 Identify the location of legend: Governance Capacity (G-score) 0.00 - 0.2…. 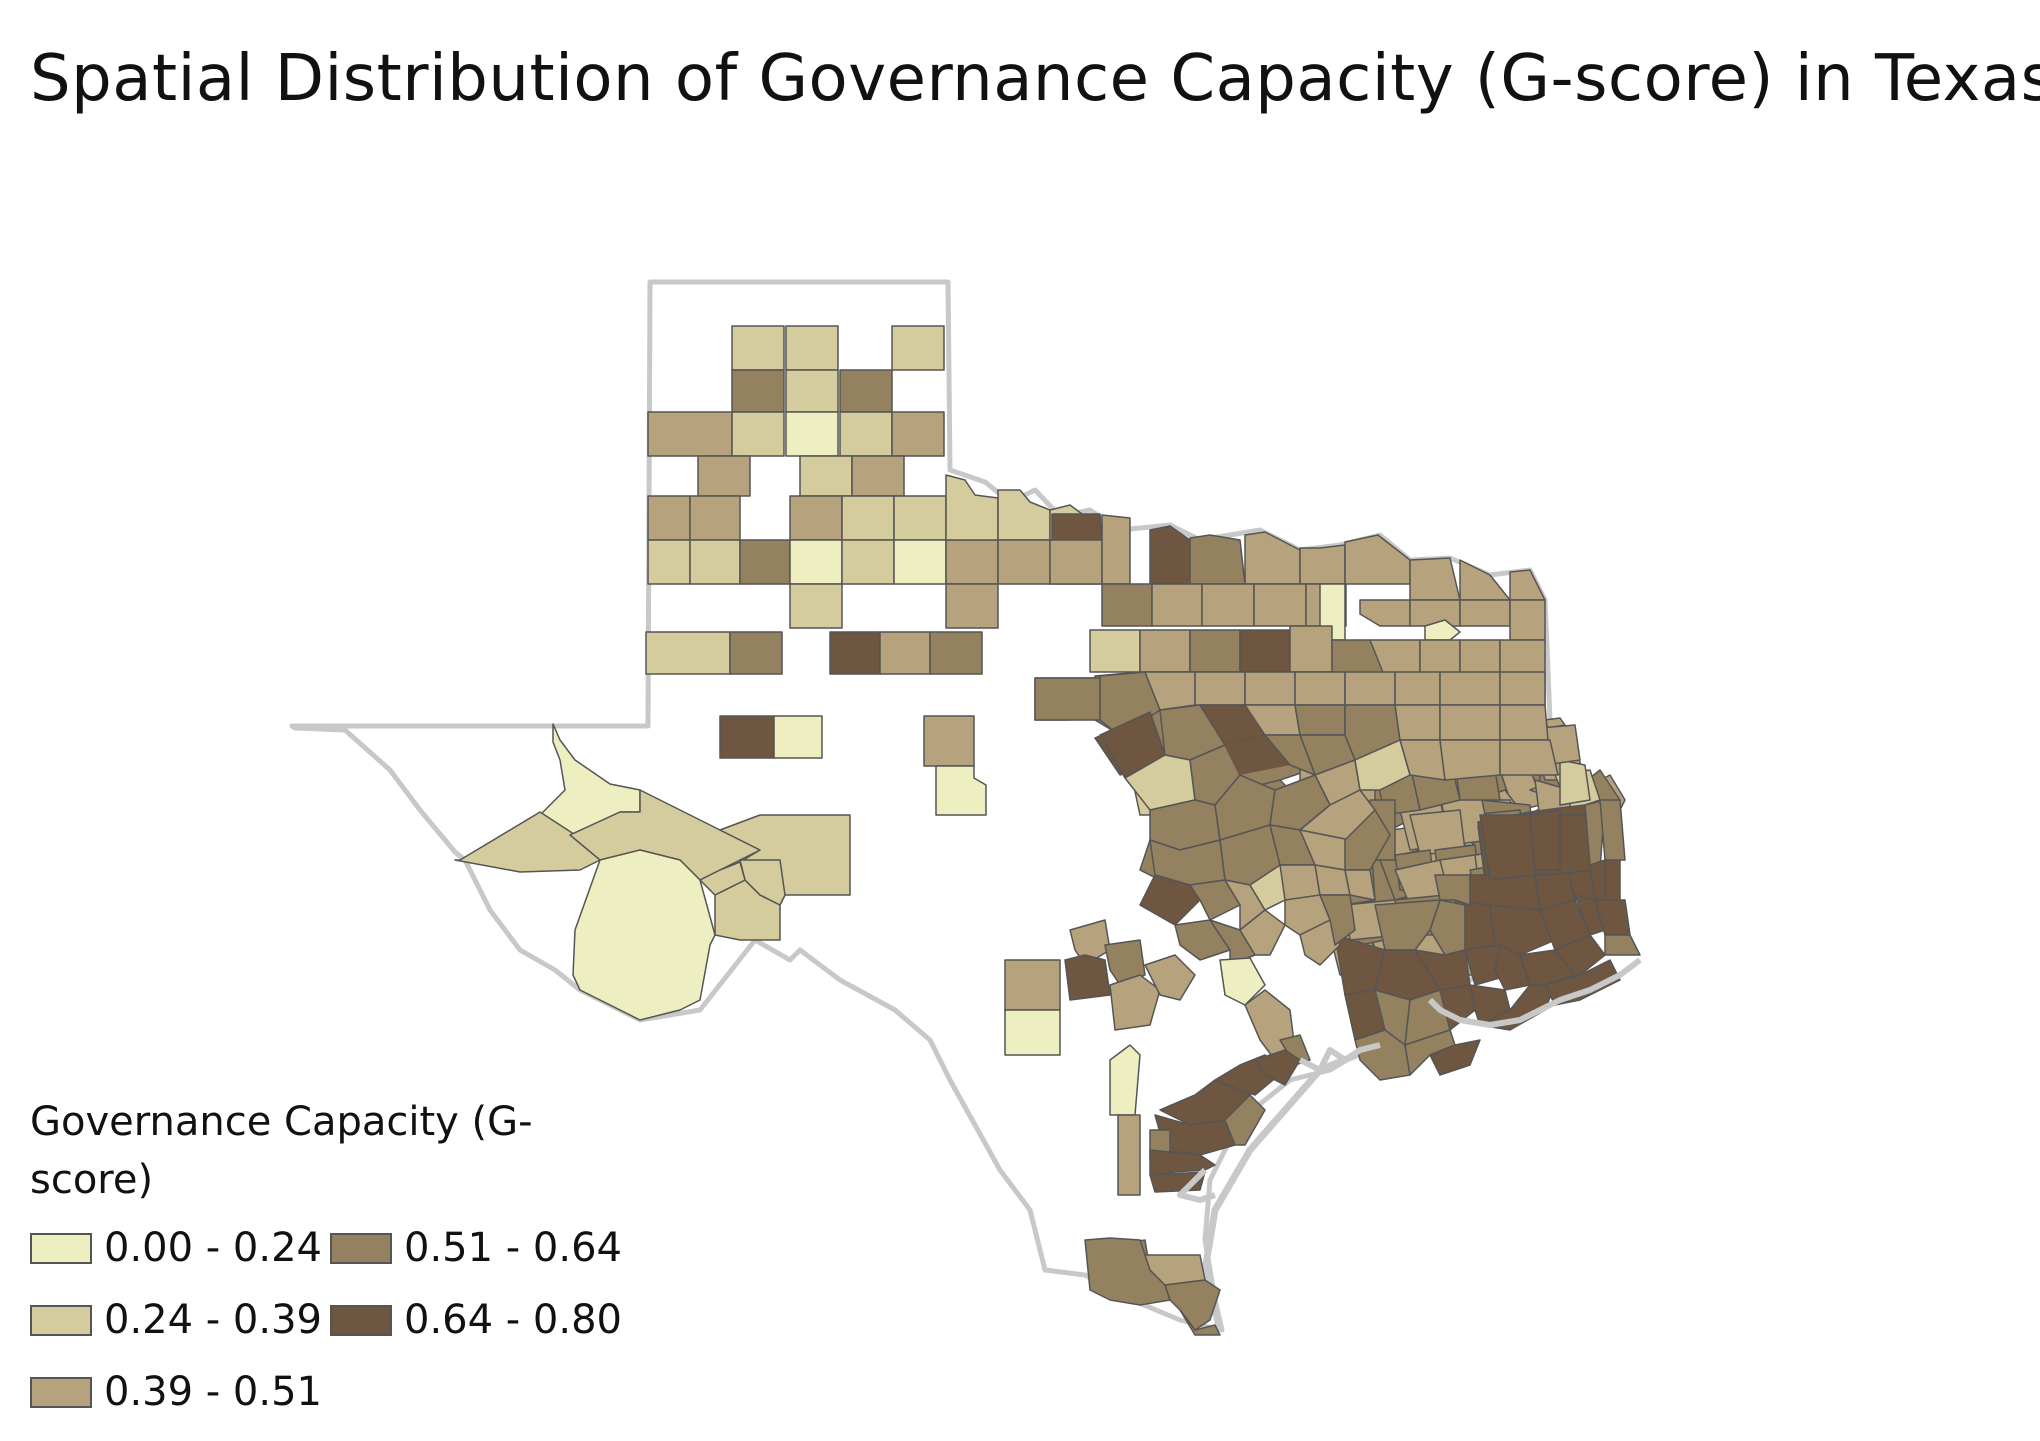
(340, 1255).